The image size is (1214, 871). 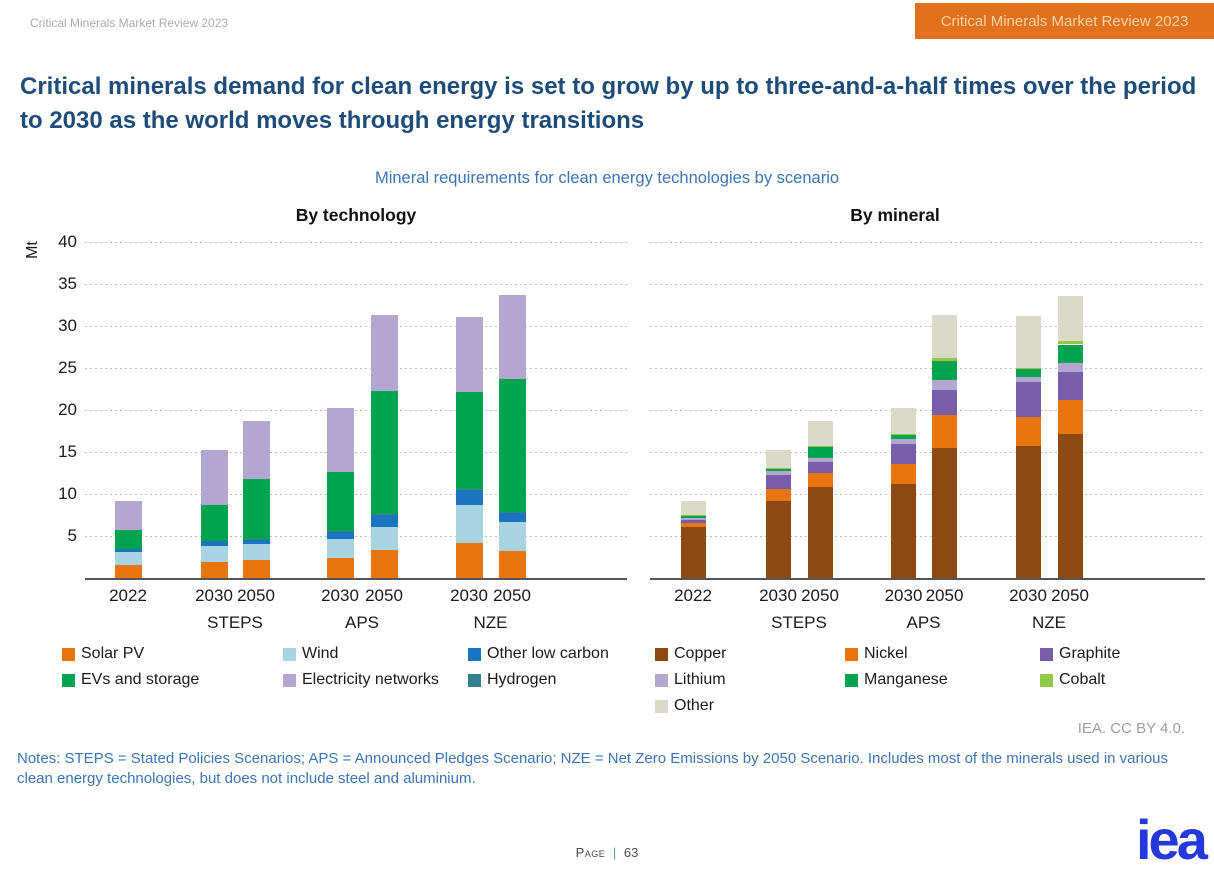 What do you see at coordinates (68, 654) in the screenshot?
I see `legend-swatch-solar-pv` at bounding box center [68, 654].